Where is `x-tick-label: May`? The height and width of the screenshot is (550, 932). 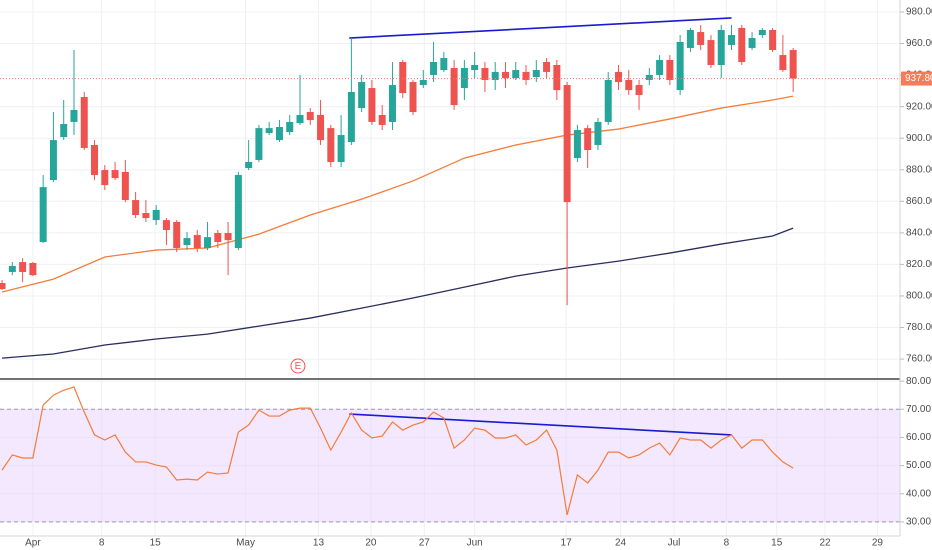
x-tick-label: May is located at coordinates (245, 543).